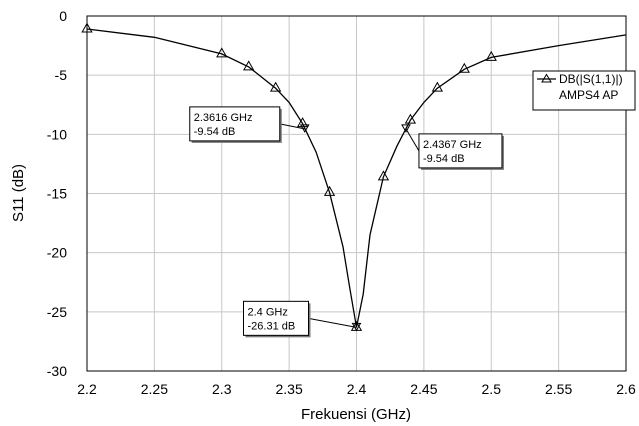 The width and height of the screenshot is (639, 426). I want to click on legend: DB(|S(1,1)|) AMPS4 AP, so click(584, 90).